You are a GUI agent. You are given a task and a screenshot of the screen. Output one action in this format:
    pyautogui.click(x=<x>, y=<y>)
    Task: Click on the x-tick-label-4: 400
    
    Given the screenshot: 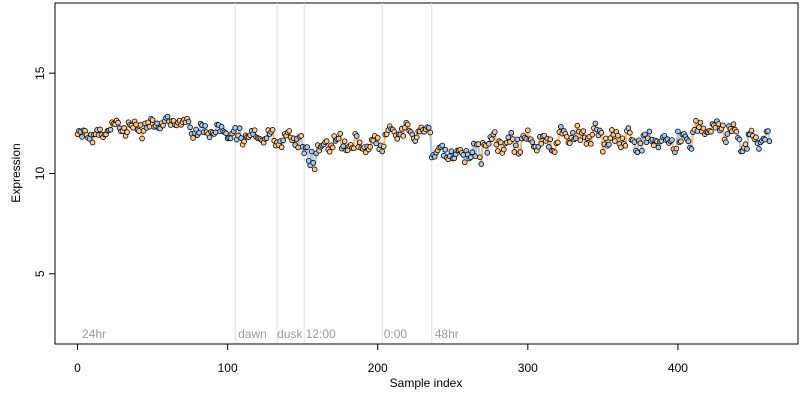 What is the action you would take?
    pyautogui.click(x=678, y=368)
    